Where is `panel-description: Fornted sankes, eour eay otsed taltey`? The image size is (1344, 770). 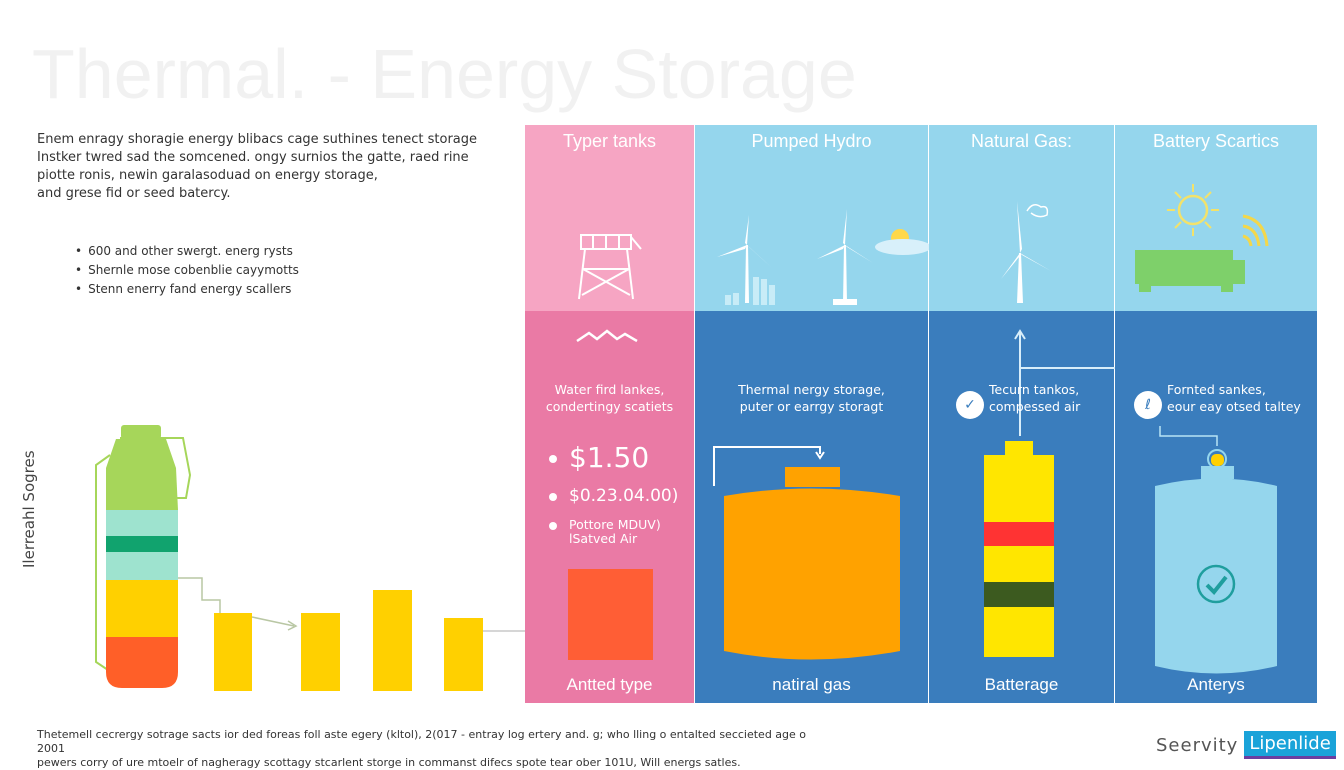
panel-description: Fornted sankes, eour eay otsed taltey is located at coordinates (1236, 398).